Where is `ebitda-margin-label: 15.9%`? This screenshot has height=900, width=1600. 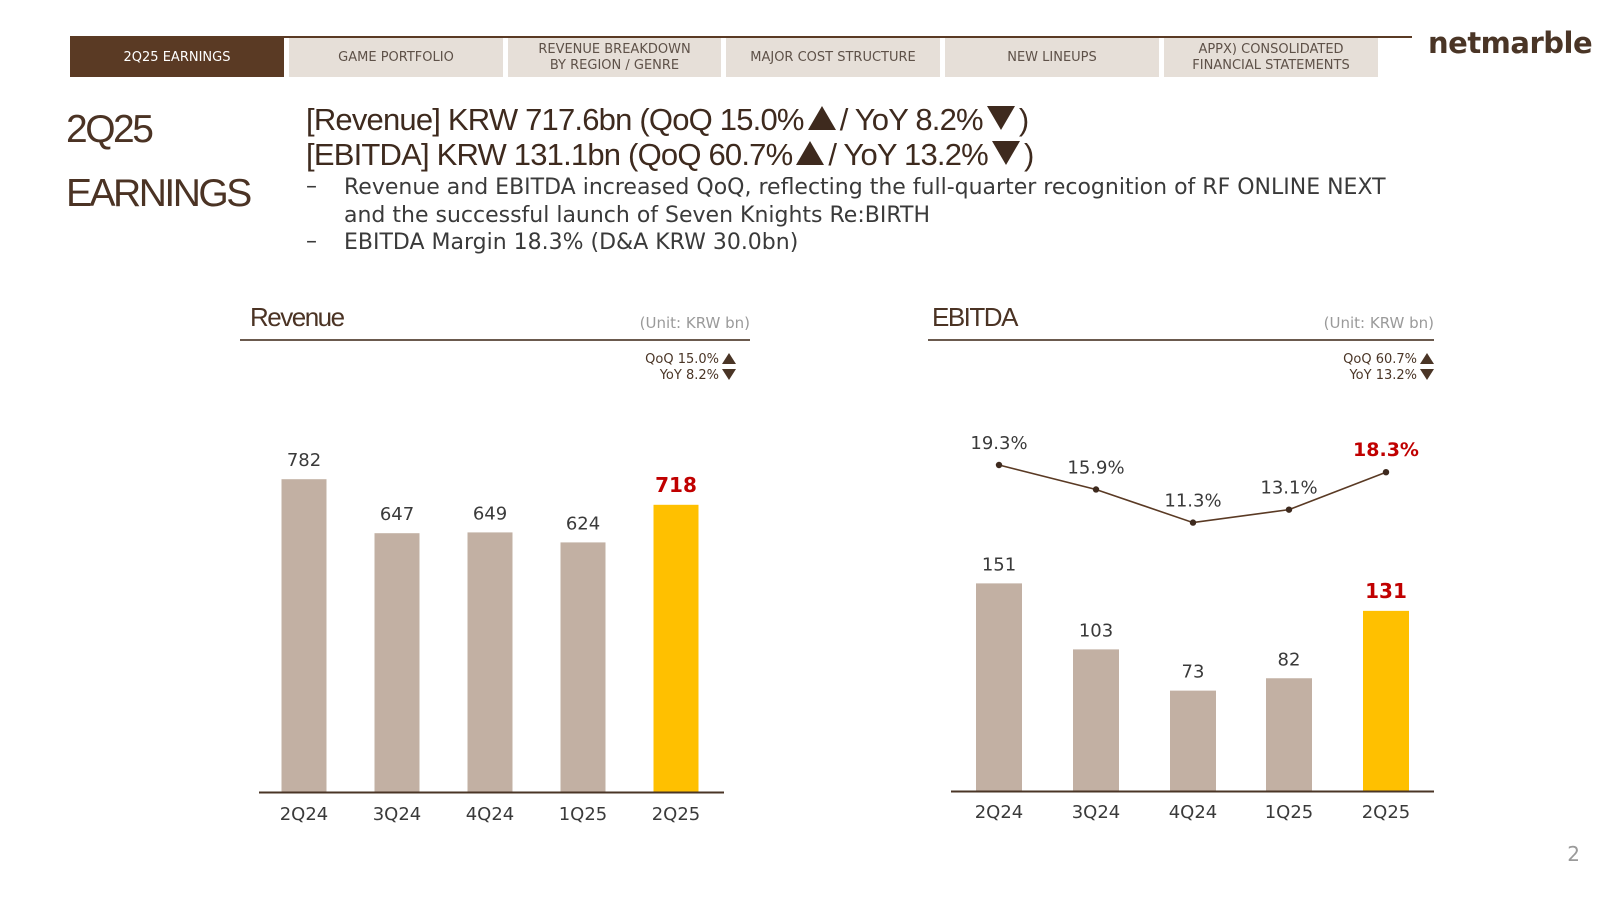
ebitda-margin-label: 15.9% is located at coordinates (1095, 467).